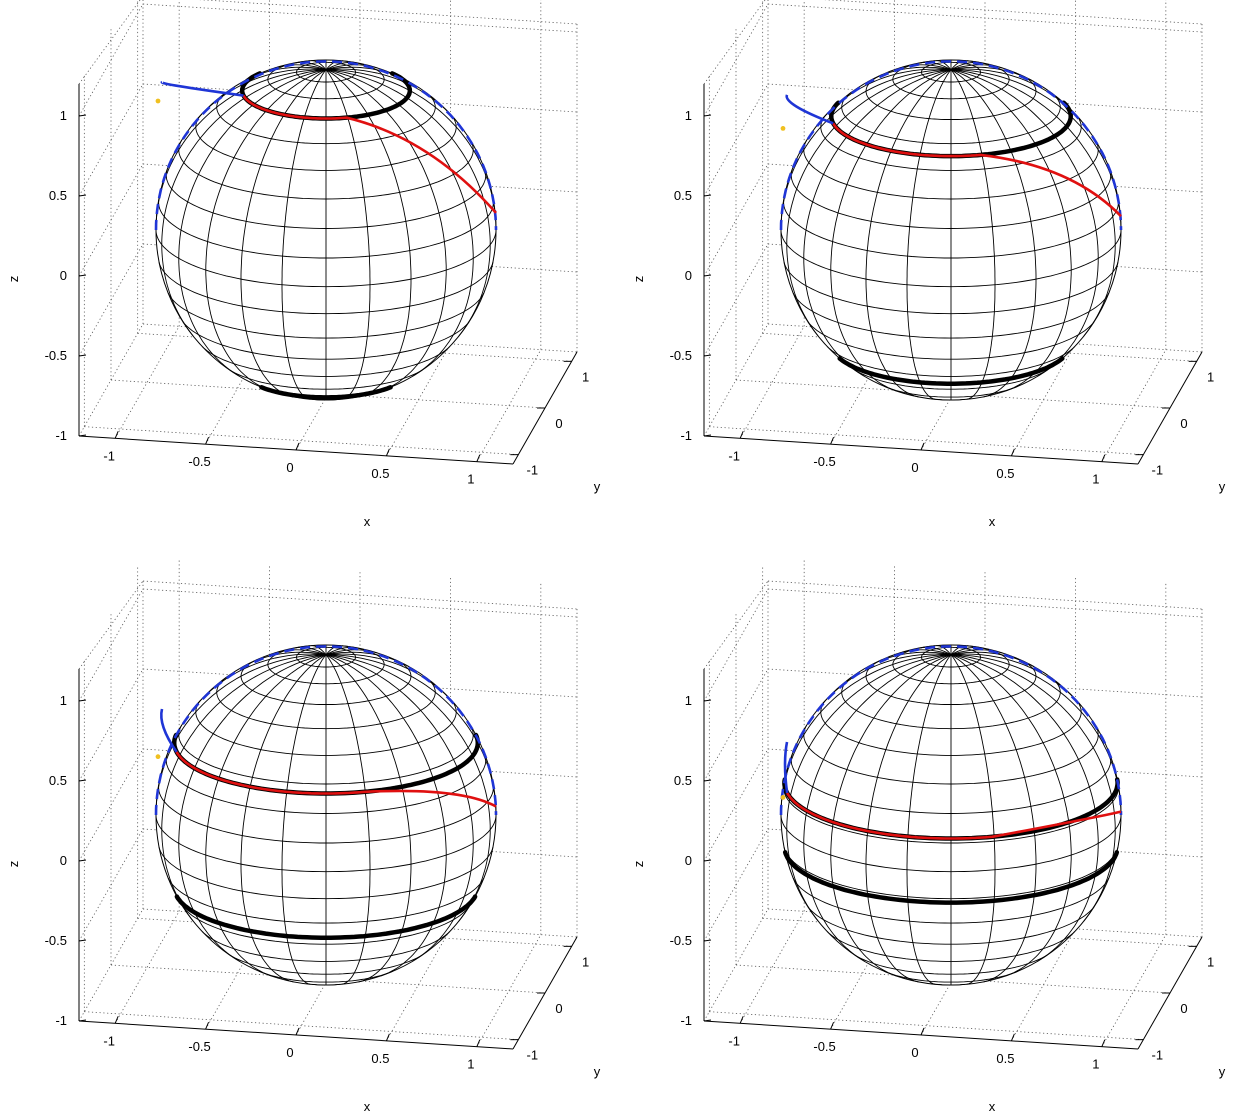  Describe the element at coordinates (688, 860) in the screenshot. I see `z-tick-label: 0` at that location.